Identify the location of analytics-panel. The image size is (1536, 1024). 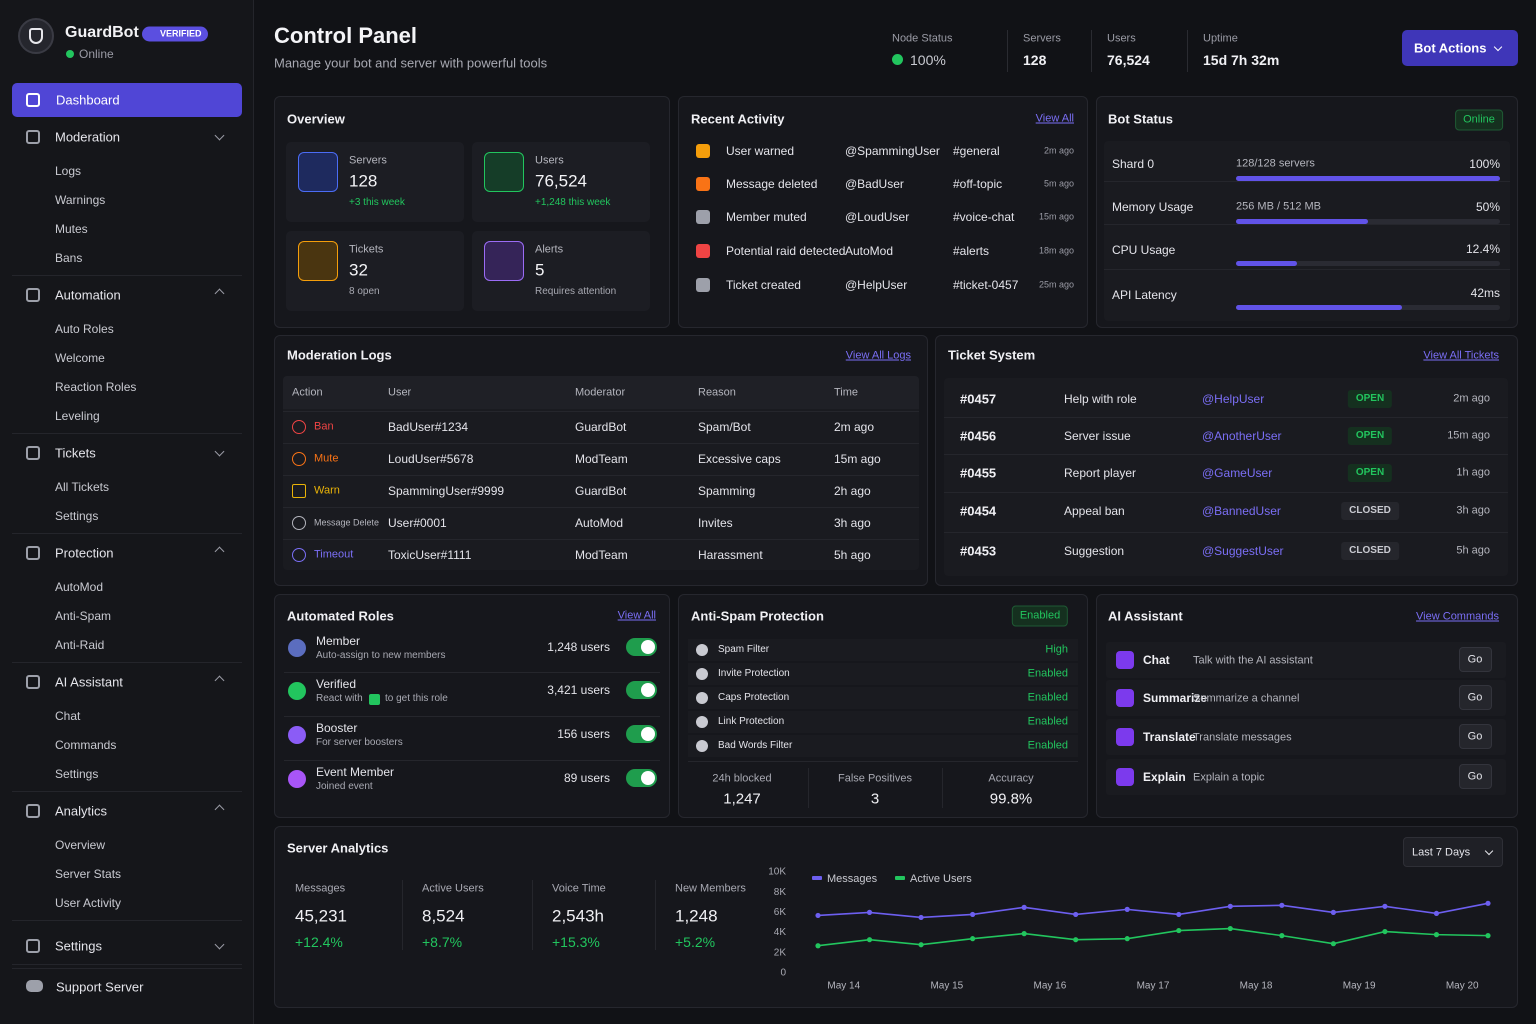
(896, 917).